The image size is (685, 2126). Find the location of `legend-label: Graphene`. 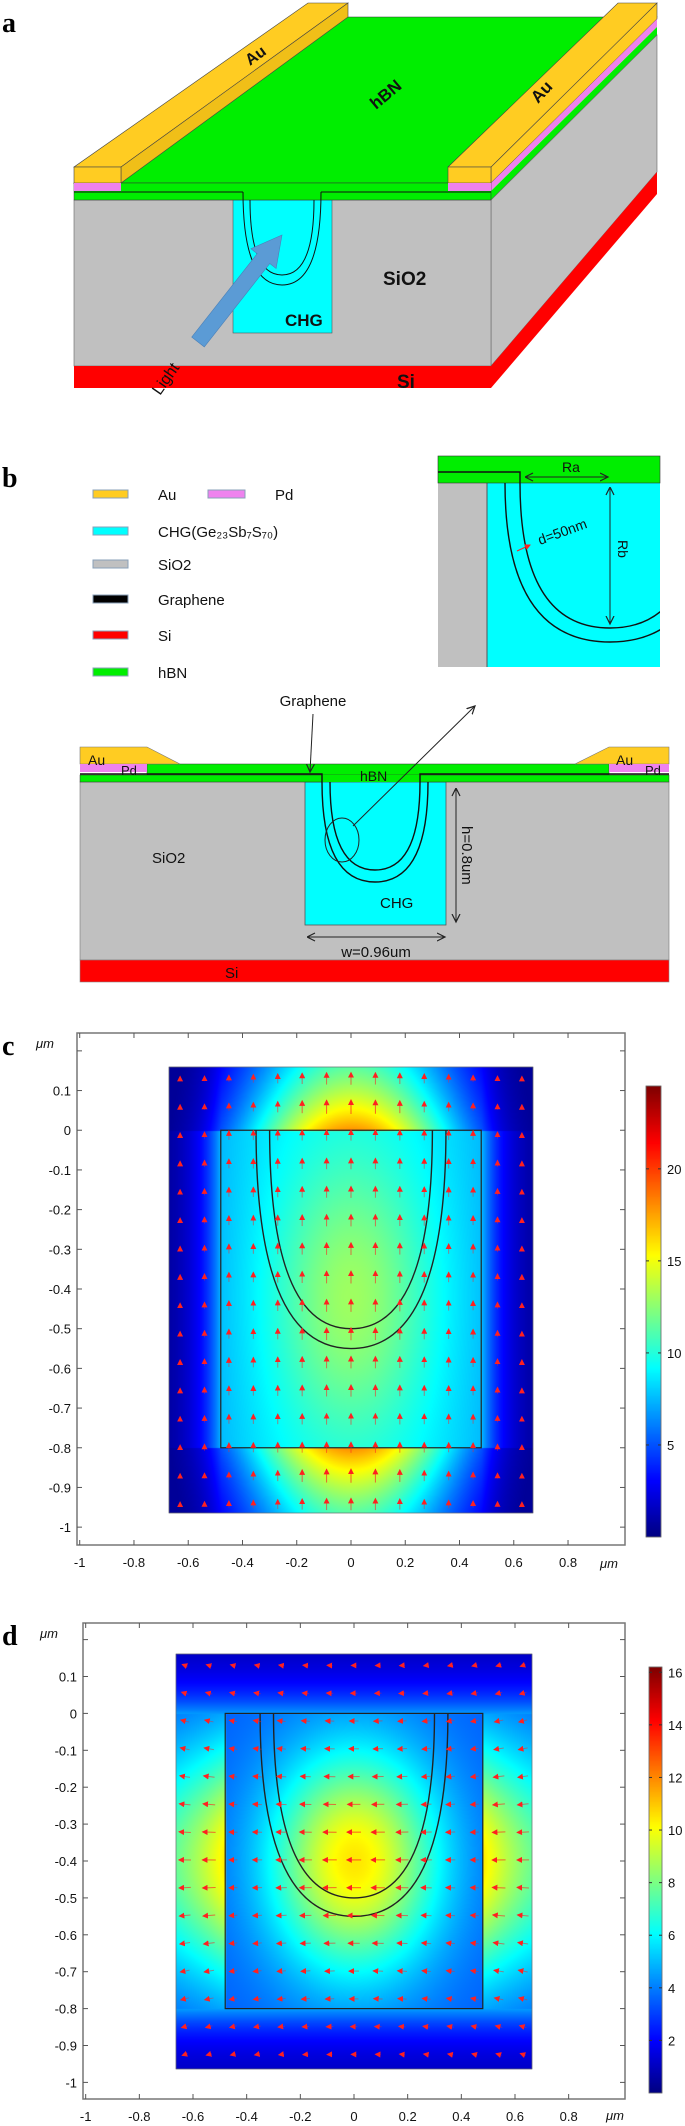

legend-label: Graphene is located at coordinates (191, 600).